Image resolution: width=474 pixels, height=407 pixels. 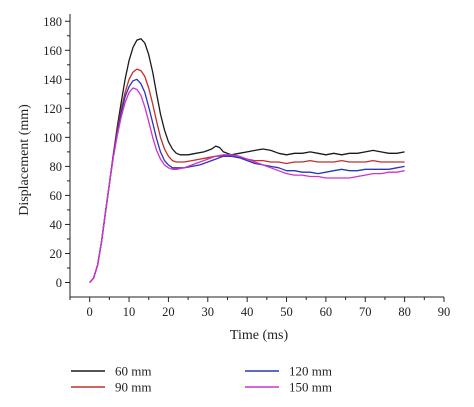 I want to click on x-tick-label: 20, so click(x=168, y=312).